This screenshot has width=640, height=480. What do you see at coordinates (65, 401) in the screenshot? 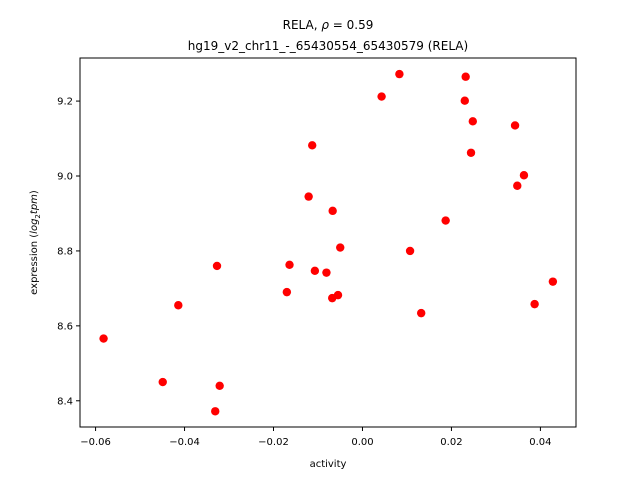
I see `y-tick-label: 8.4` at bounding box center [65, 401].